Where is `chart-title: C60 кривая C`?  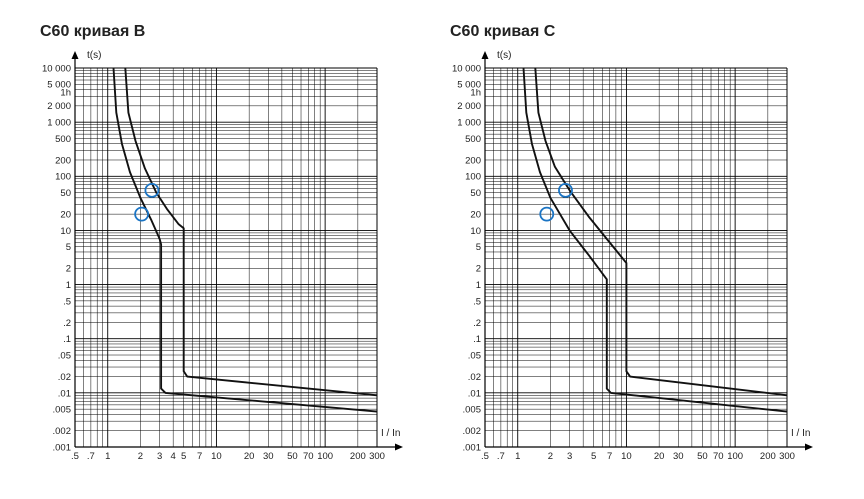
chart-title: C60 кривая C is located at coordinates (503, 31).